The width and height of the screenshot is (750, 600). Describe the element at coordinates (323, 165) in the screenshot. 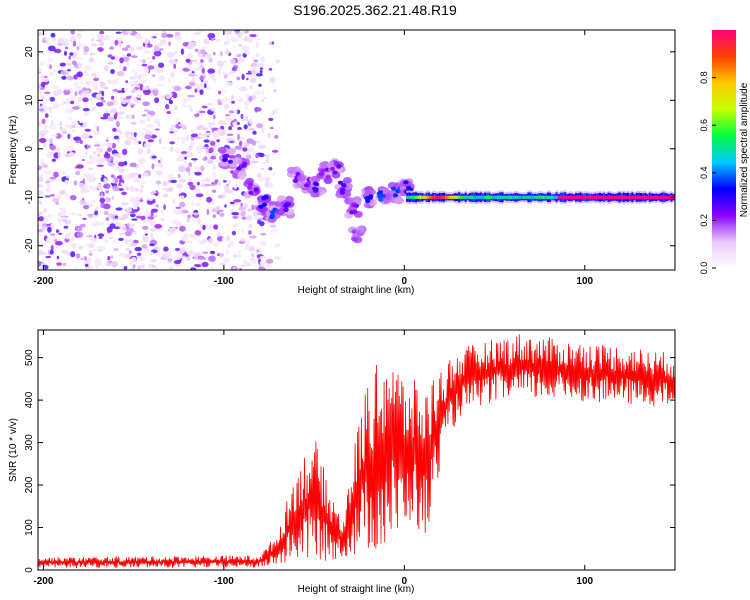

I see `track-halo` at that location.